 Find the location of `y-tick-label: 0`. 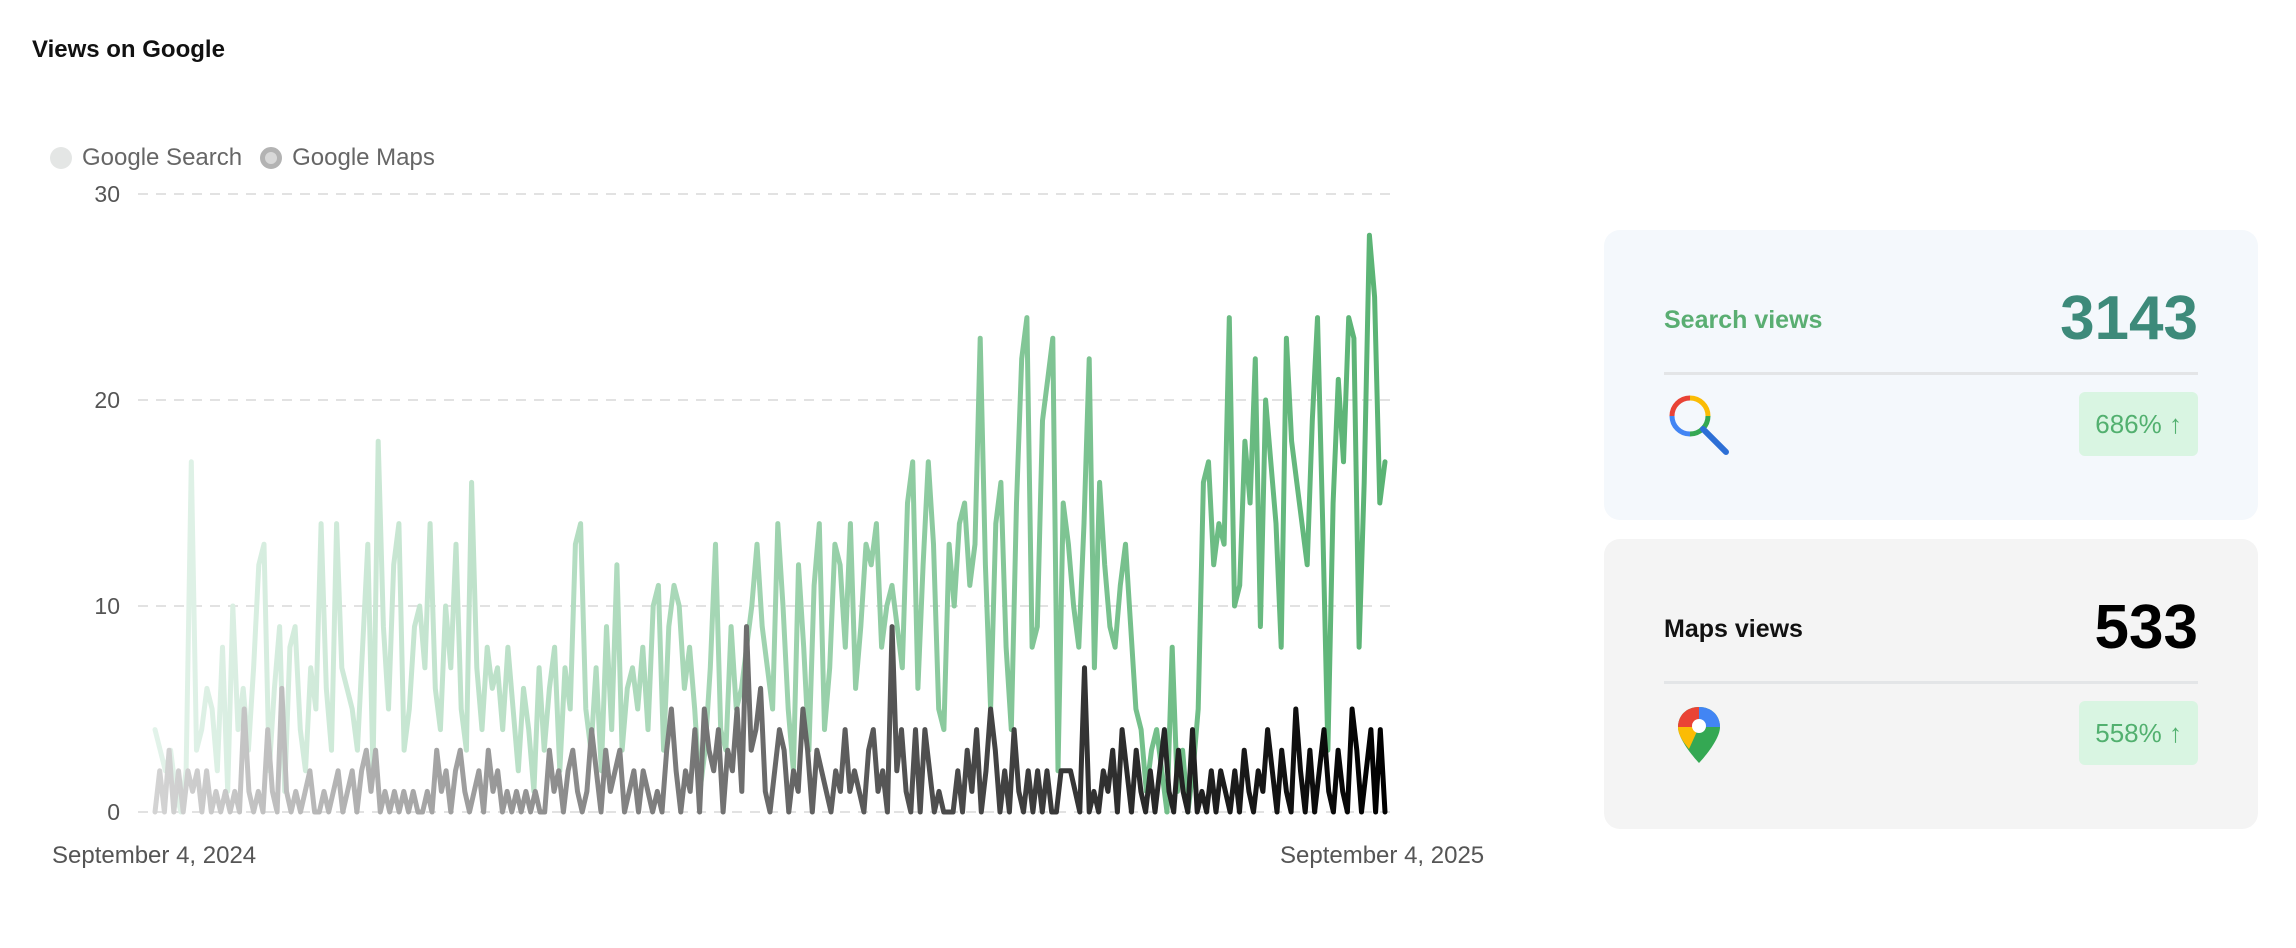

y-tick-label: 0 is located at coordinates (113, 809).